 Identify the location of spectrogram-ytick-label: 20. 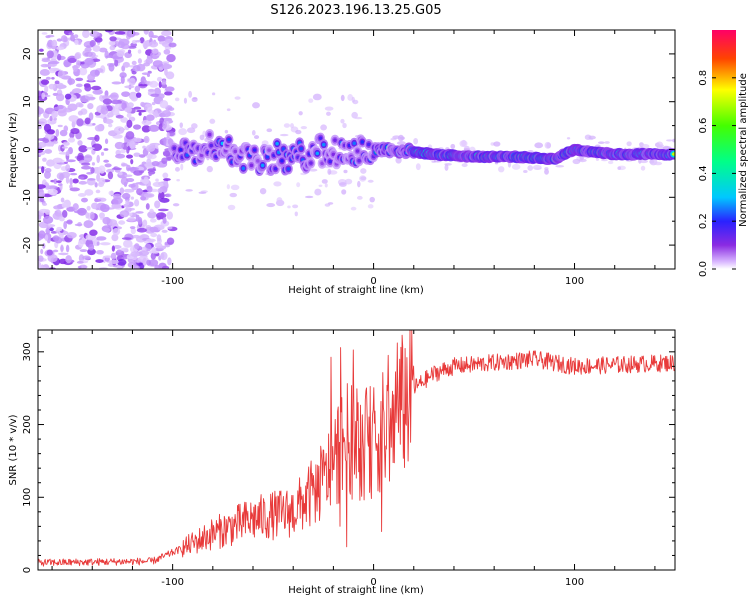
(27, 54).